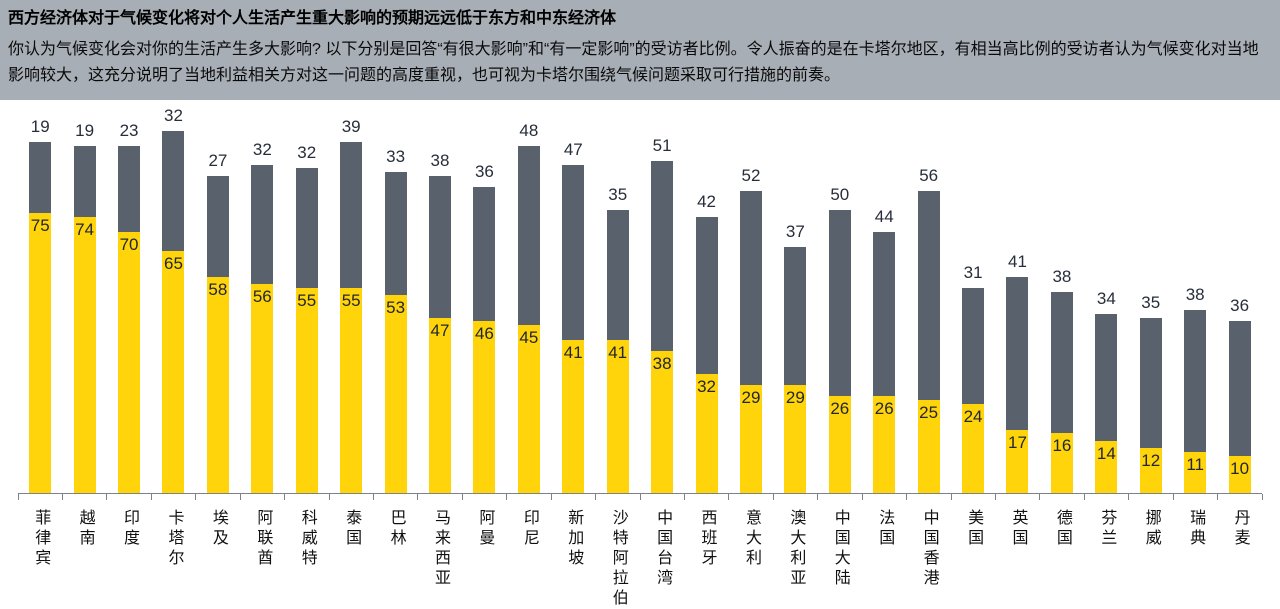 The width and height of the screenshot is (1280, 609). I want to click on major-impact-value-label: 11, so click(1195, 464).